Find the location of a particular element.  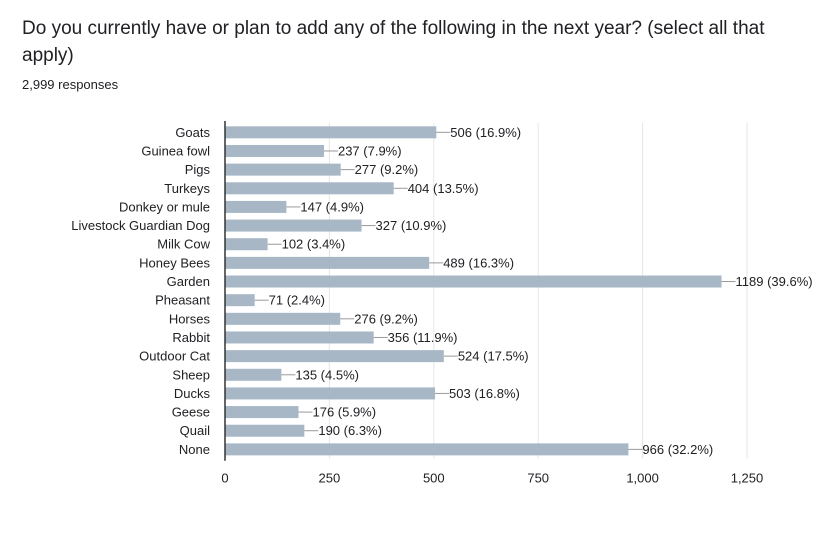

data-label: 506 (16.9%) is located at coordinates (485, 132).